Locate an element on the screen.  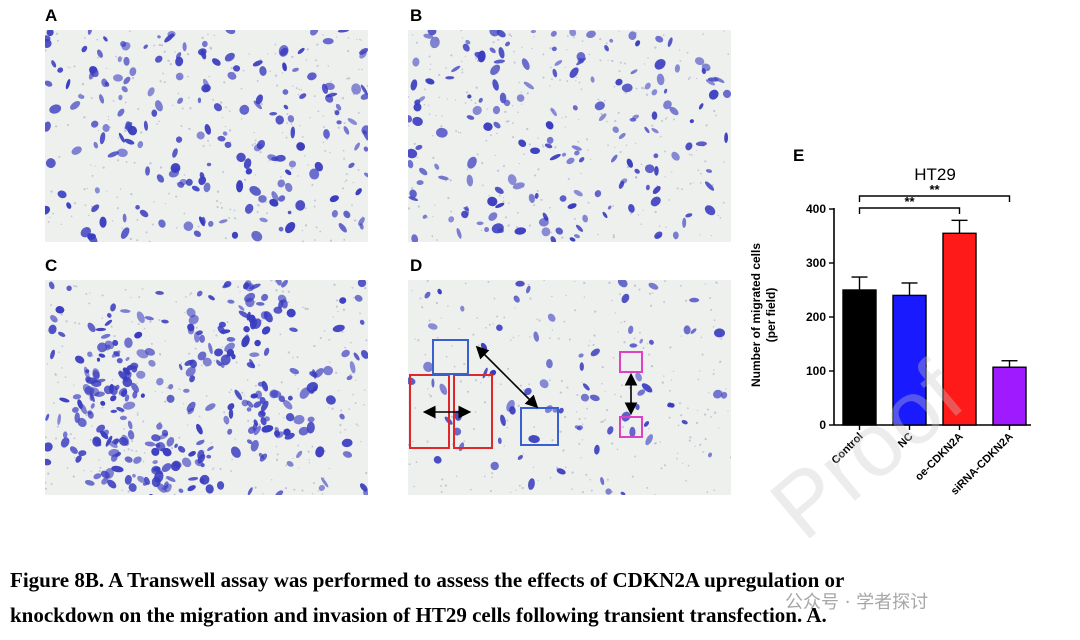
annotation-overlay is located at coordinates (526, 394).